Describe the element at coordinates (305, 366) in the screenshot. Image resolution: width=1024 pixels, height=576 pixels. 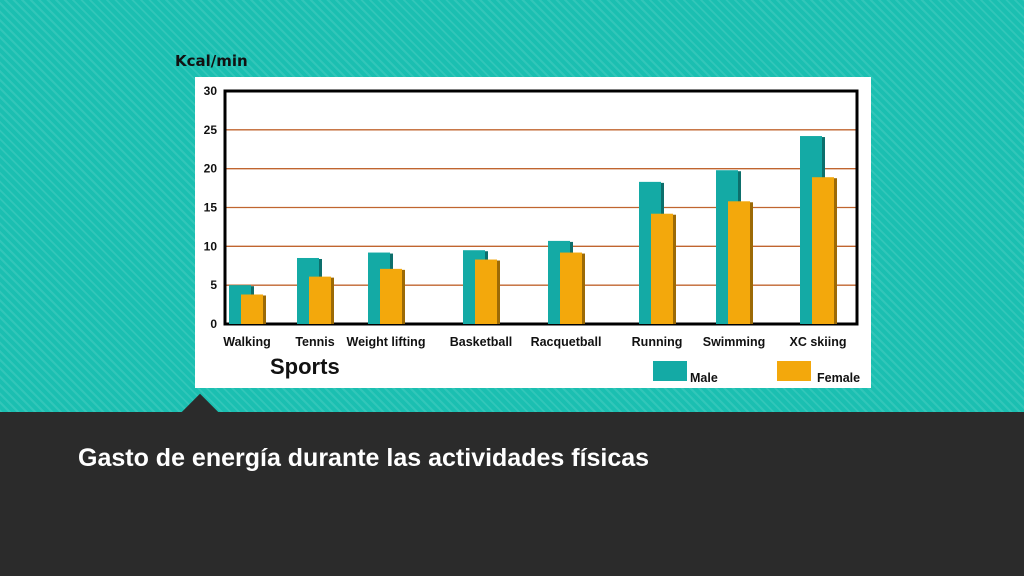
I see `x-axis-title: Sports` at that location.